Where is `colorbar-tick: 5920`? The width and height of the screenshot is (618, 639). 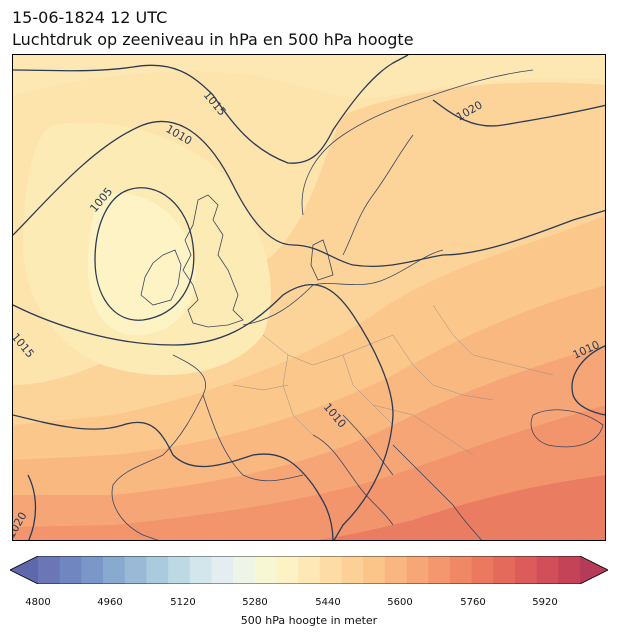
colorbar-tick: 5920 is located at coordinates (545, 602).